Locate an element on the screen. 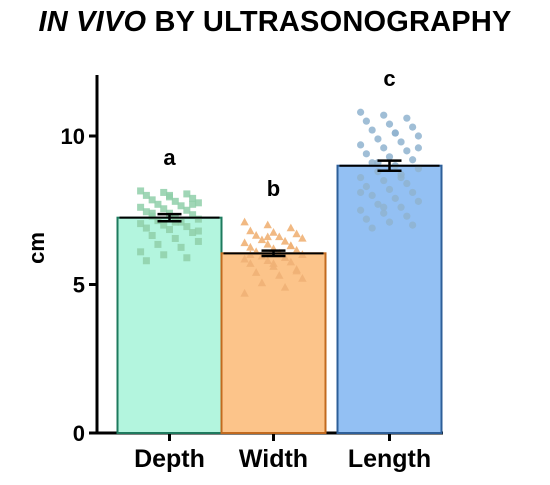 The image size is (550, 485). error-bars is located at coordinates (279, 208).